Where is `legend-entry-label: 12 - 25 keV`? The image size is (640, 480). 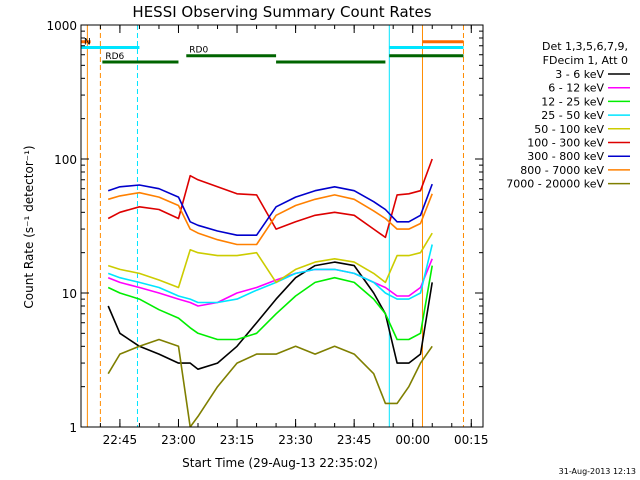 legend-entry-label: 12 - 25 keV is located at coordinates (572, 101).